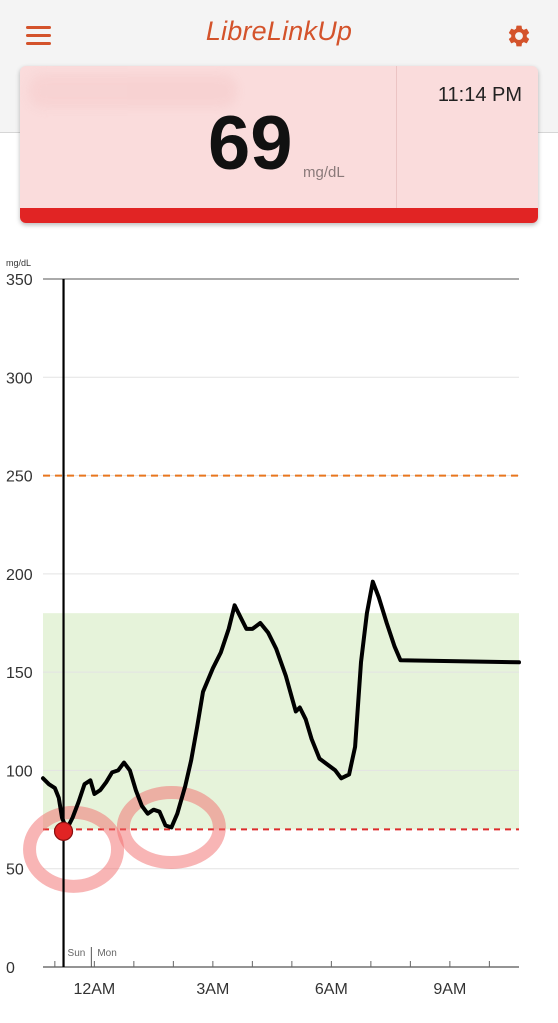 The image size is (558, 1023). I want to click on low-alarm-bar, so click(279, 215).